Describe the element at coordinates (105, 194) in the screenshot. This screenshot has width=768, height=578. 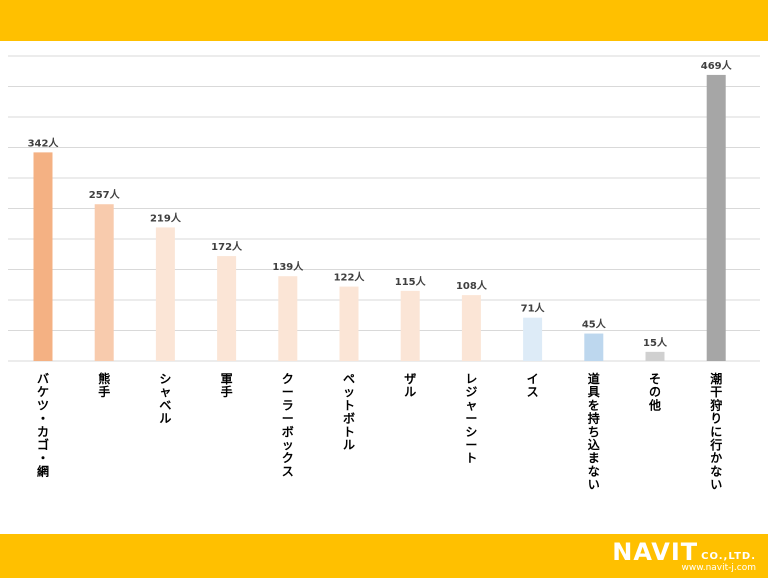
I see `value-label: 257人` at that location.